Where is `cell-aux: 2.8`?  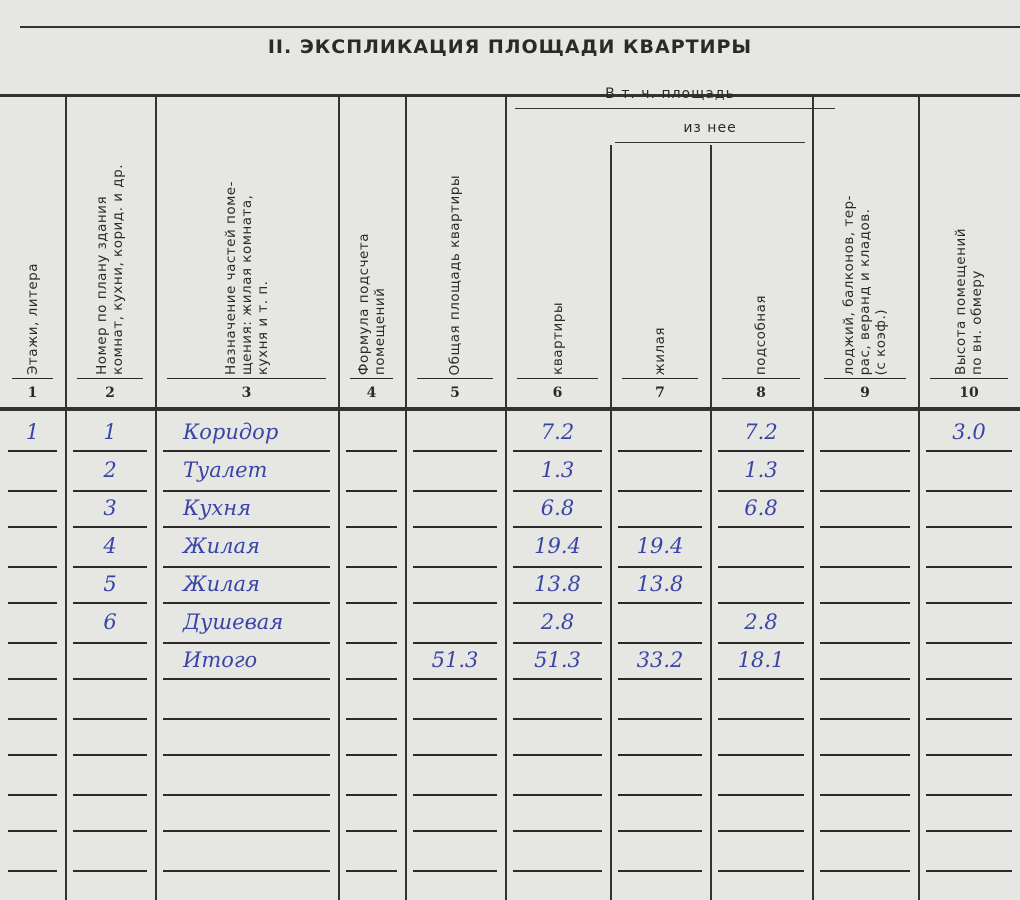
cell-aux: 2.8 is located at coordinates (761, 622).